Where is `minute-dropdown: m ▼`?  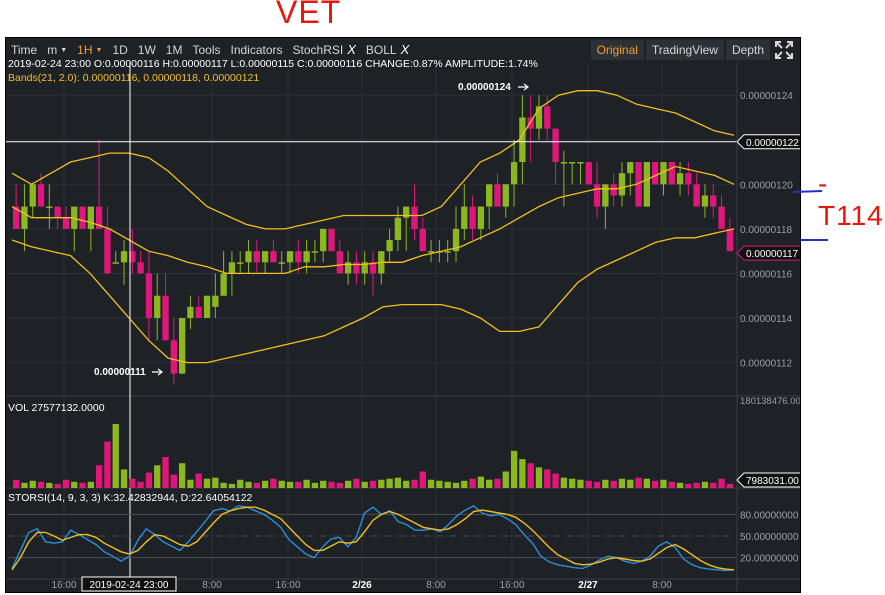
minute-dropdown: m ▼ is located at coordinates (57, 50).